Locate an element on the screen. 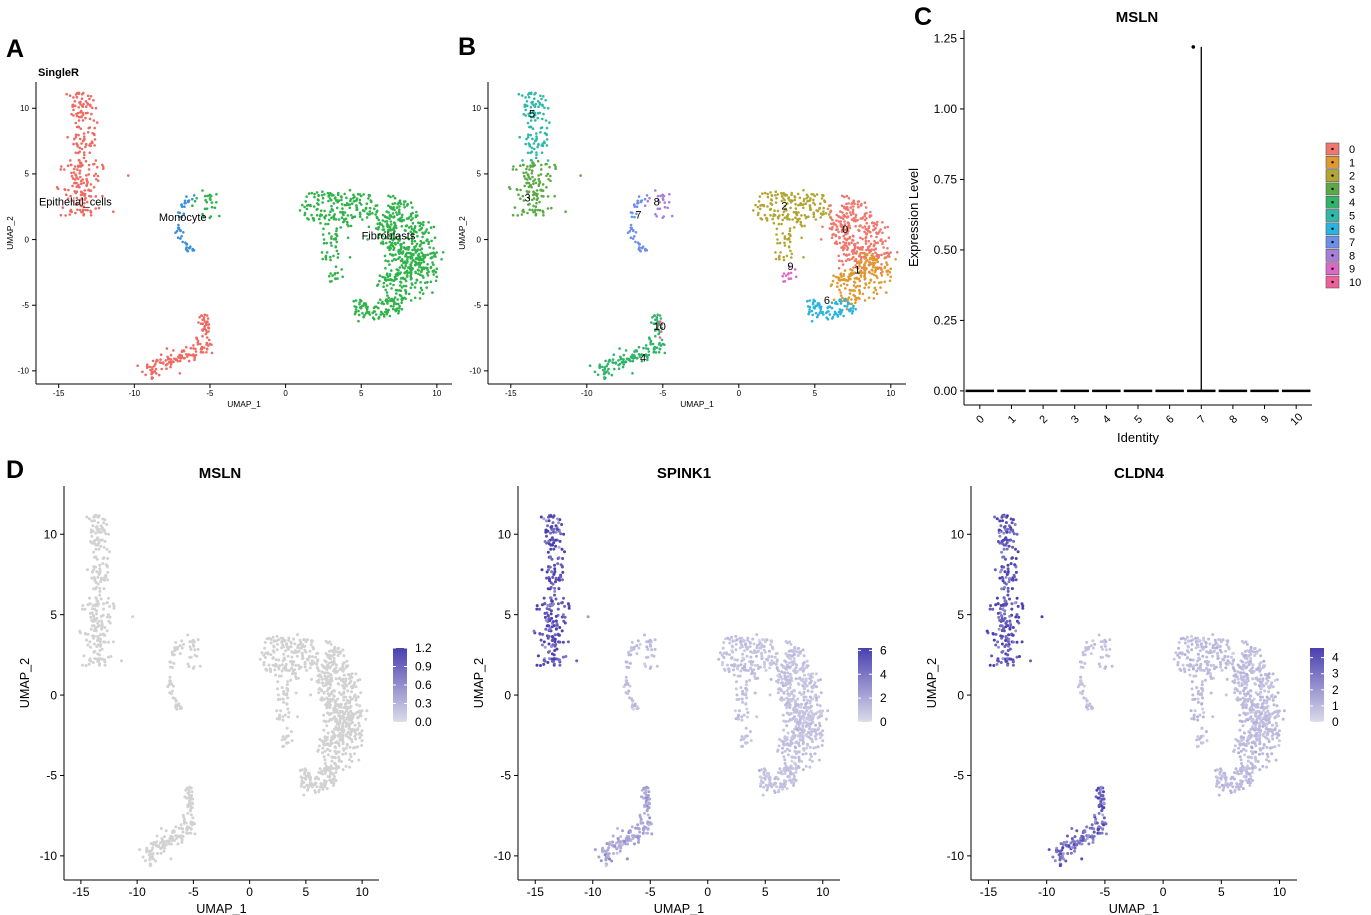  y-axis-label: Expression Level is located at coordinates (913, 217).